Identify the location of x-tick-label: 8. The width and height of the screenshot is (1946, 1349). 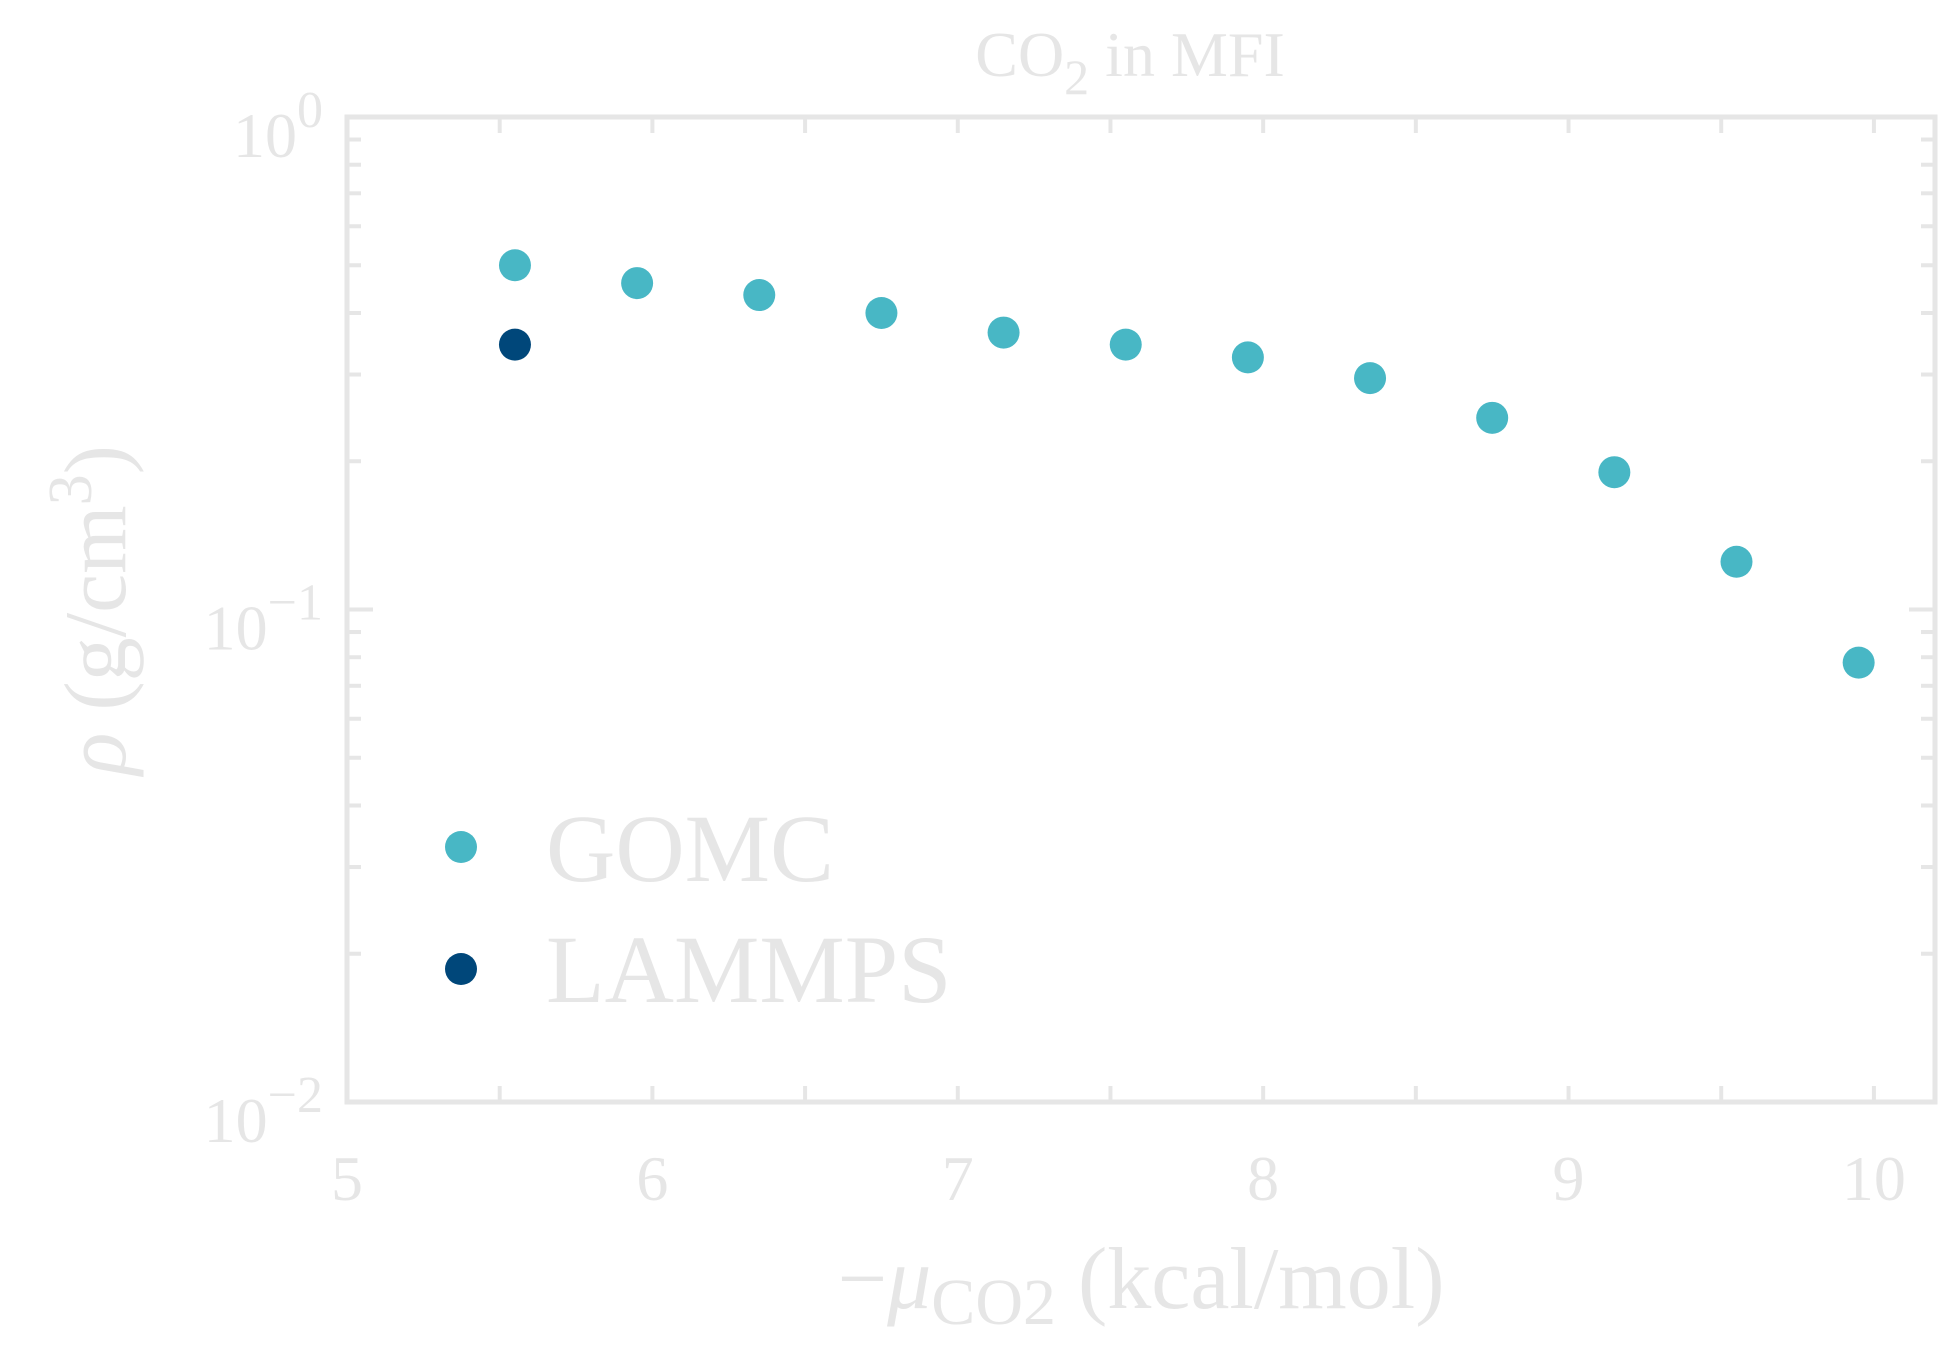
(1263, 1178).